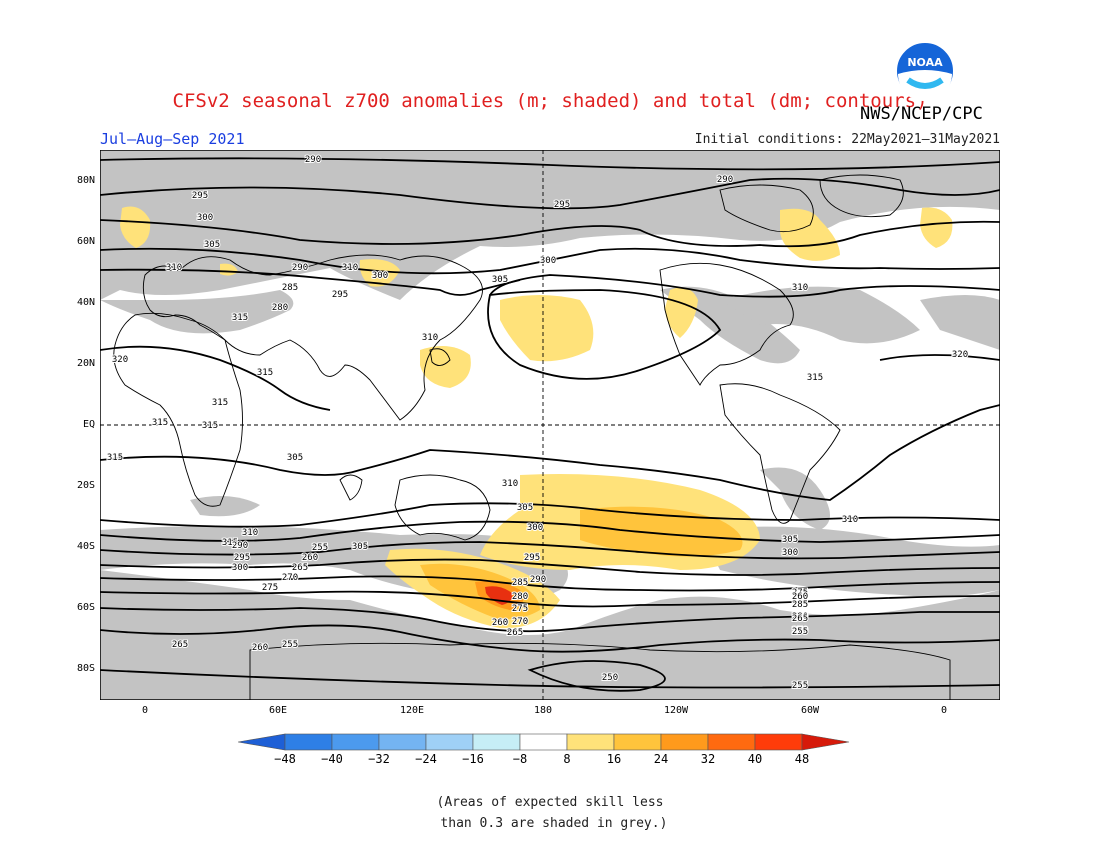  I want to click on lon-label-60e: 60E, so click(278, 710).